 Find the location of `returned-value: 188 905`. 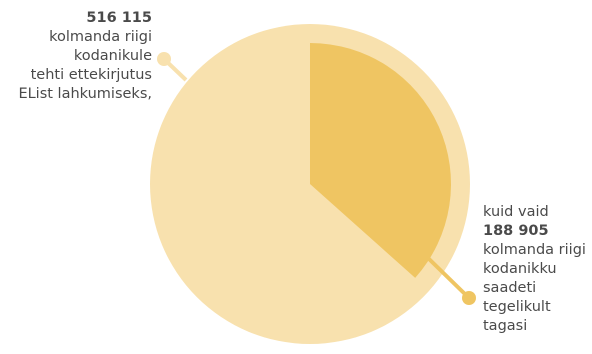

returned-value: 188 905 is located at coordinates (516, 231).